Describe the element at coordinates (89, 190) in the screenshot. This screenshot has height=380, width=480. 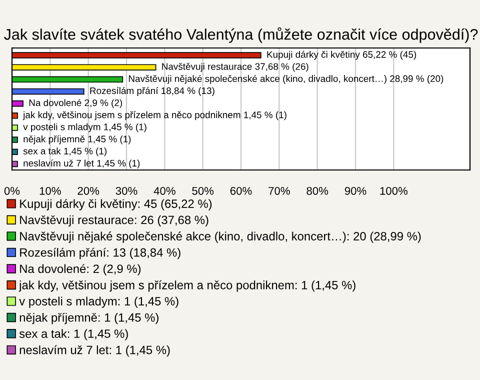
I see `x-tick-label: 20%` at that location.